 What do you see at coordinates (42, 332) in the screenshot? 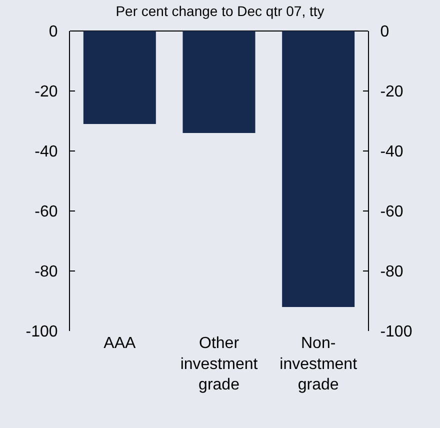
I see `y-tick-label: -100` at bounding box center [42, 332].